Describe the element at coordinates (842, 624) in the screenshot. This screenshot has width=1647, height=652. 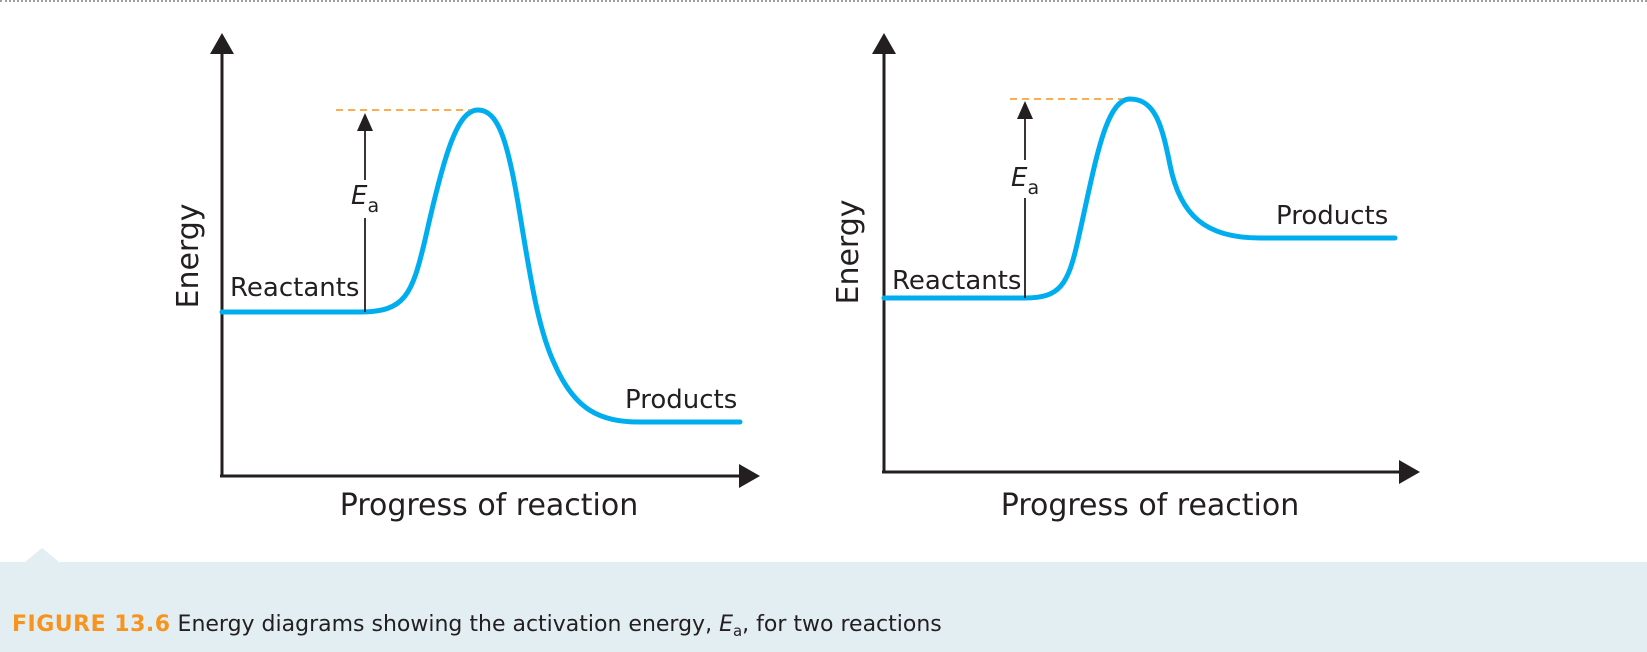
I see `caption-text-after: , for two reactions` at that location.